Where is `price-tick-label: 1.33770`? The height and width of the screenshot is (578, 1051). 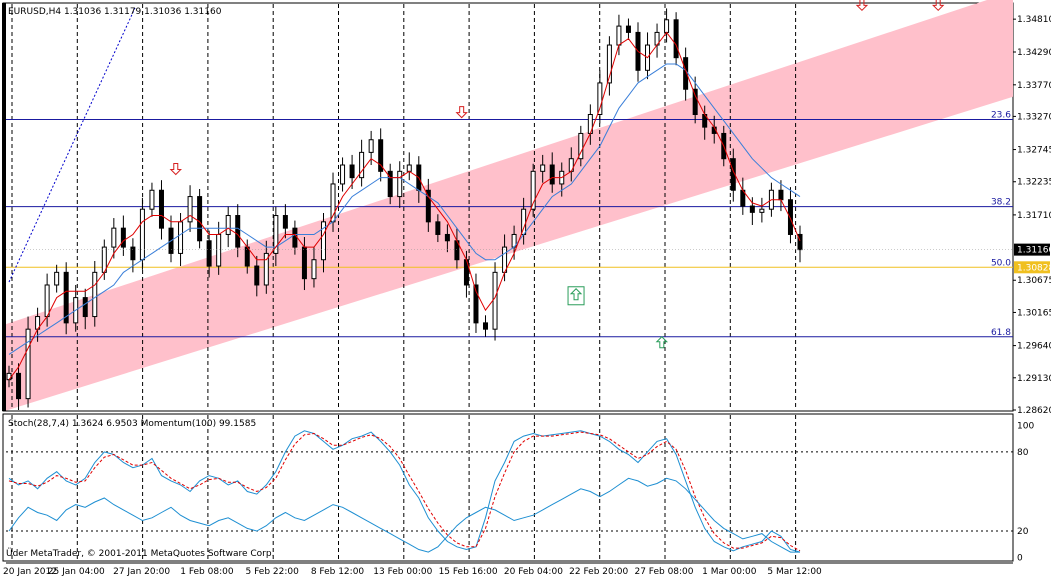
price-tick-label: 1.33770 is located at coordinates (1034, 86).